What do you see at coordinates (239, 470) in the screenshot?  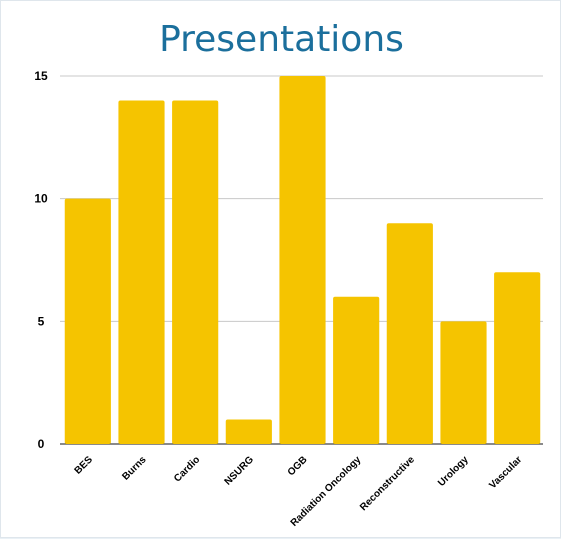 I see `x-tick-label: NSURG` at bounding box center [239, 470].